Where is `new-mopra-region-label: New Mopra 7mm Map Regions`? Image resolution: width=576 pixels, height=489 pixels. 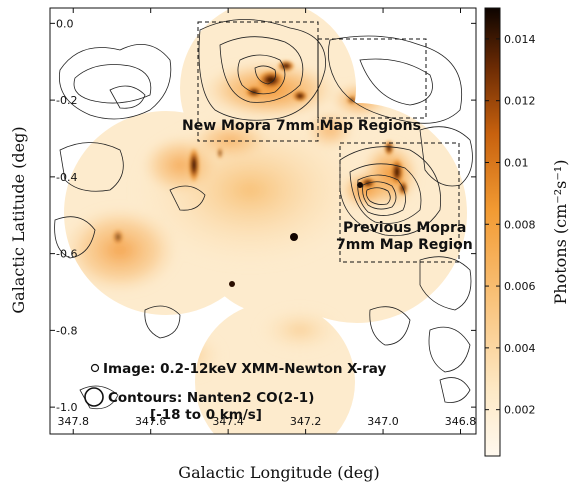 new-mopra-region-label: New Mopra 7mm Map Regions is located at coordinates (301, 126).